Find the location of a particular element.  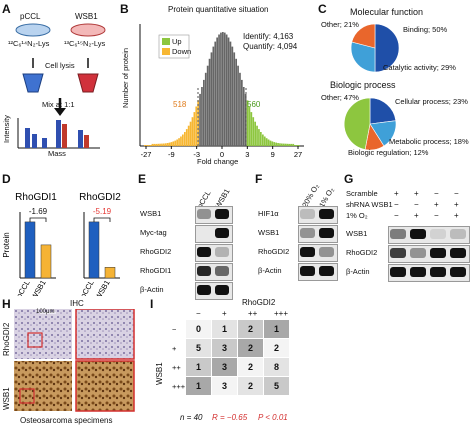

table-title: RhoGDI2 is located at coordinates (259, 302).